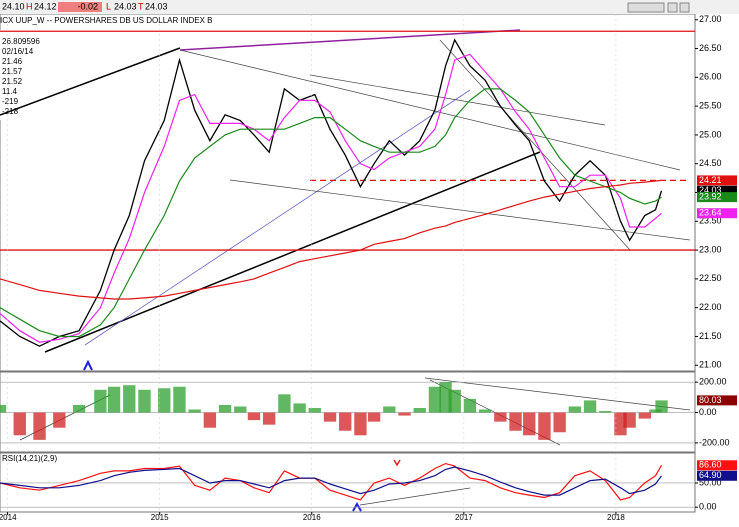  I want to click on cci-panel, so click(348, 412).